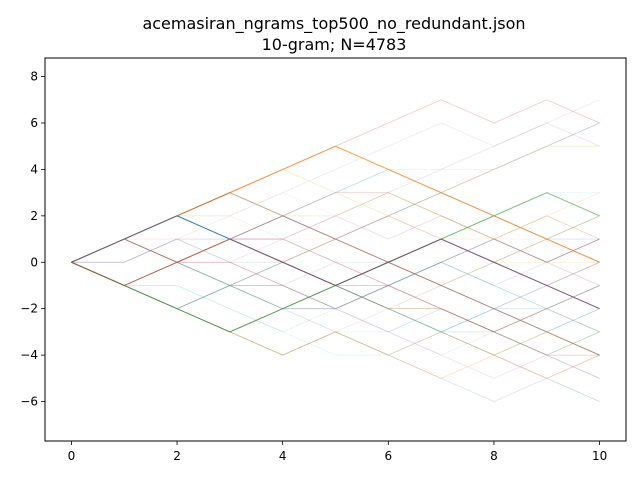  I want to click on y-tick-label: −4, so click(29, 355).